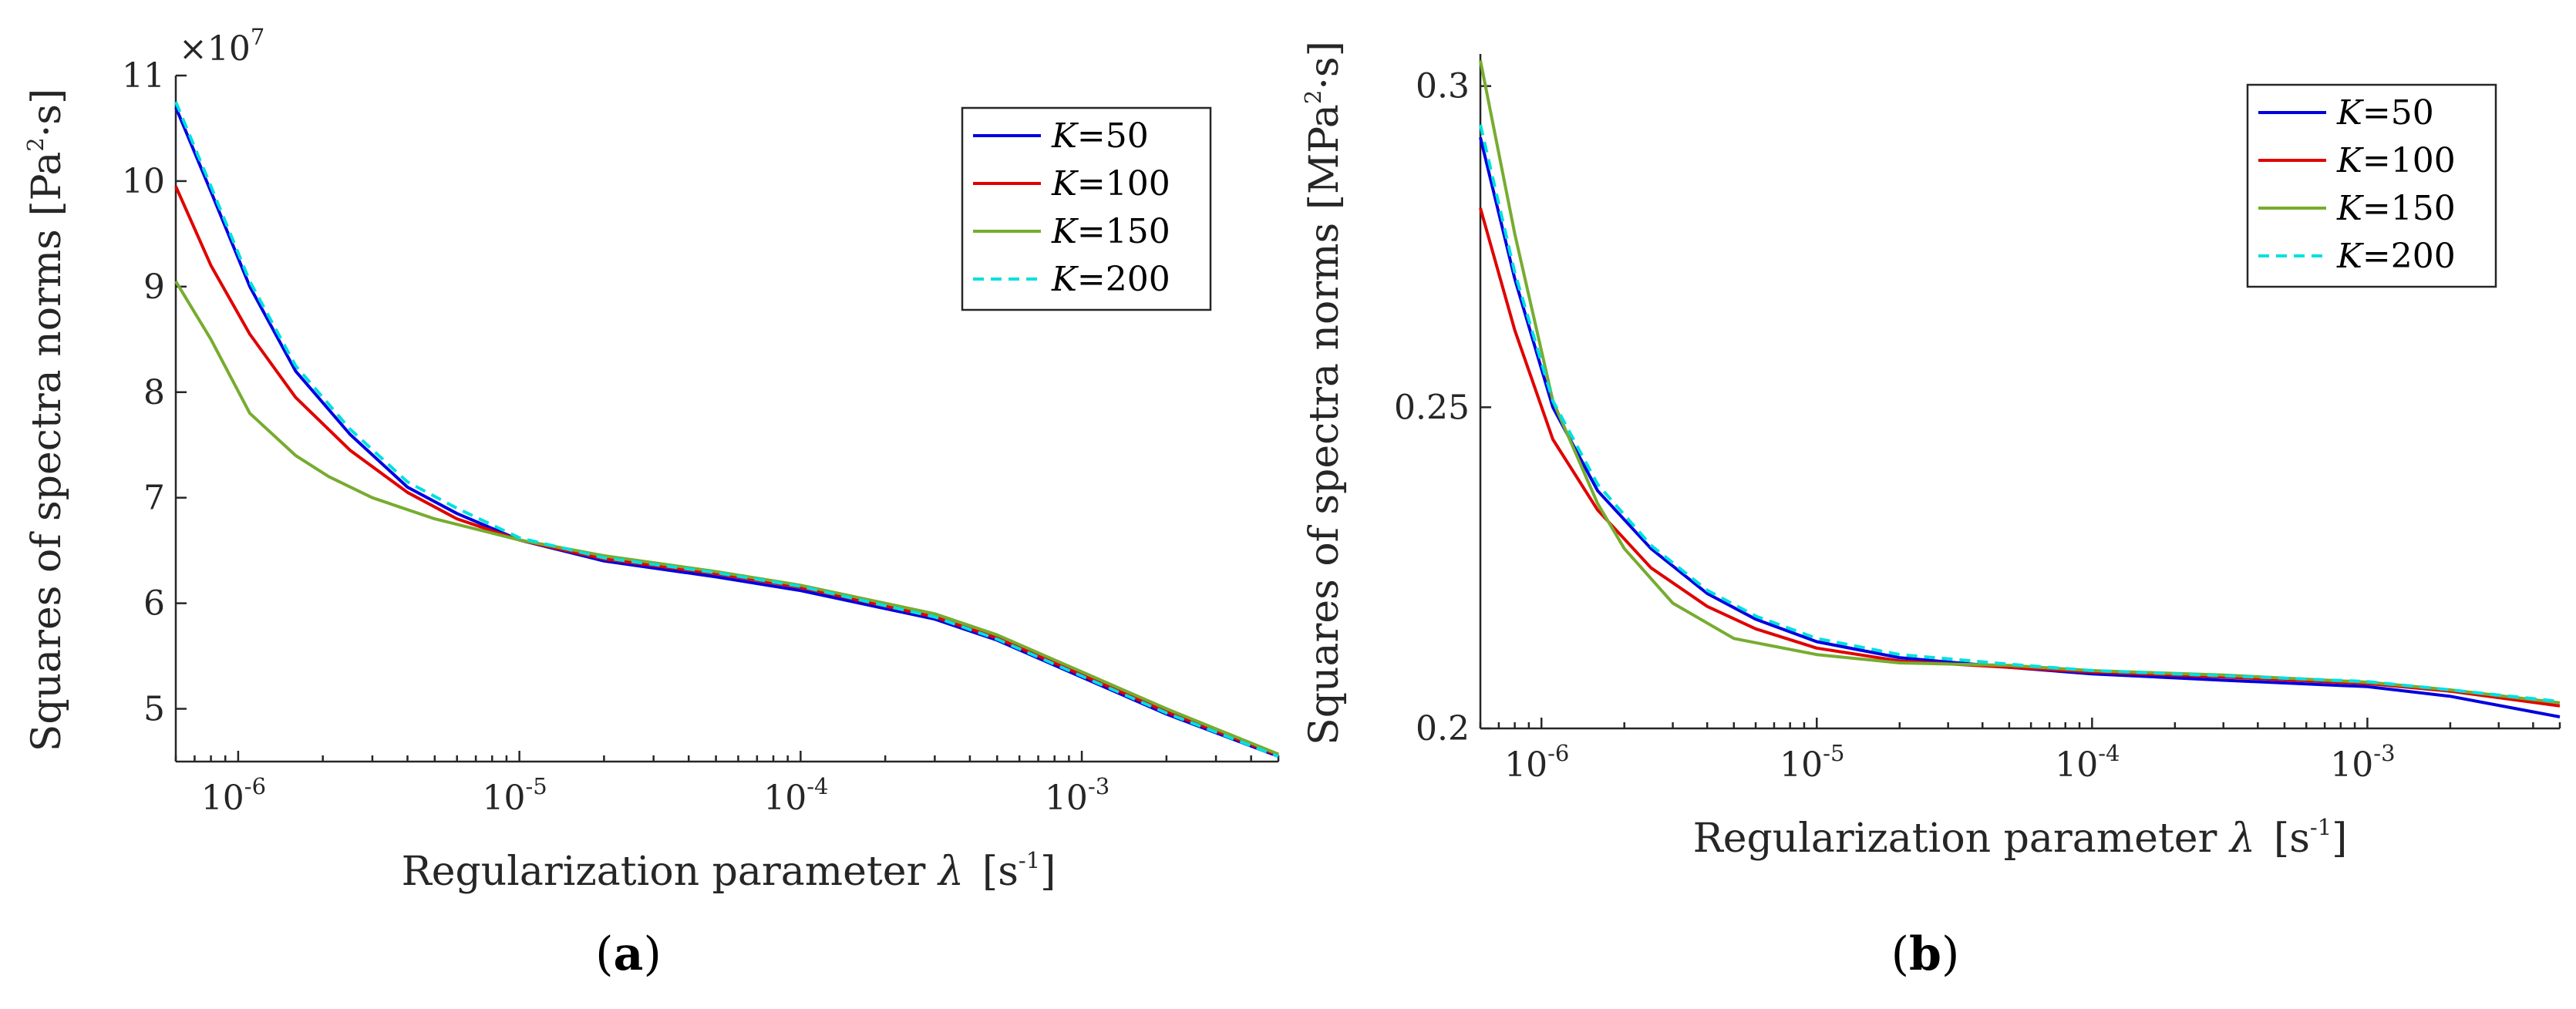 This screenshot has height=1009, width=2576. What do you see at coordinates (1926, 954) in the screenshot?
I see `panel-label: (b)` at bounding box center [1926, 954].